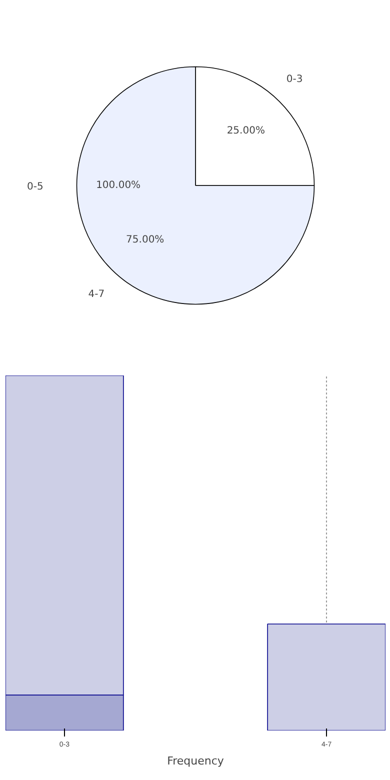 The image size is (390, 780). Describe the element at coordinates (96, 294) in the screenshot. I see `slice-label: 4-7` at that location.